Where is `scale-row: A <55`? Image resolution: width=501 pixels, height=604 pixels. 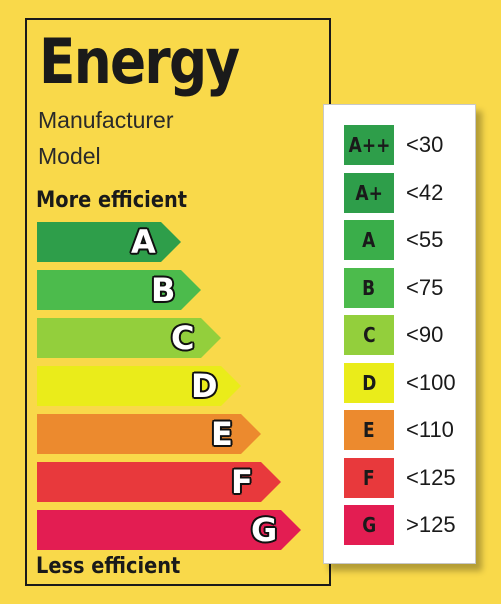
scale-row: A <55 is located at coordinates (409, 240).